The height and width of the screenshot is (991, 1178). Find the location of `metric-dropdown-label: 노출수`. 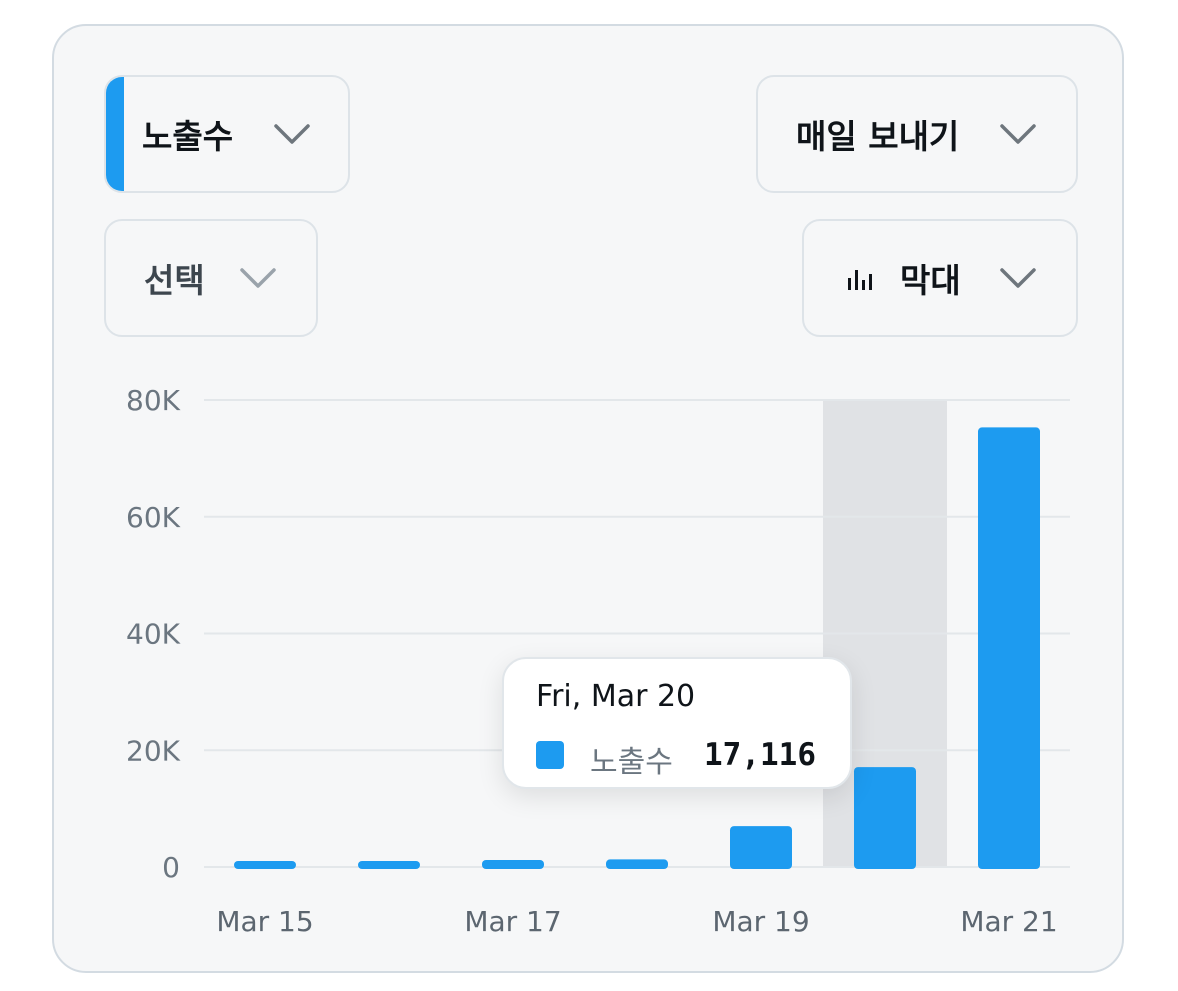

metric-dropdown-label: 노출수 is located at coordinates (188, 136).